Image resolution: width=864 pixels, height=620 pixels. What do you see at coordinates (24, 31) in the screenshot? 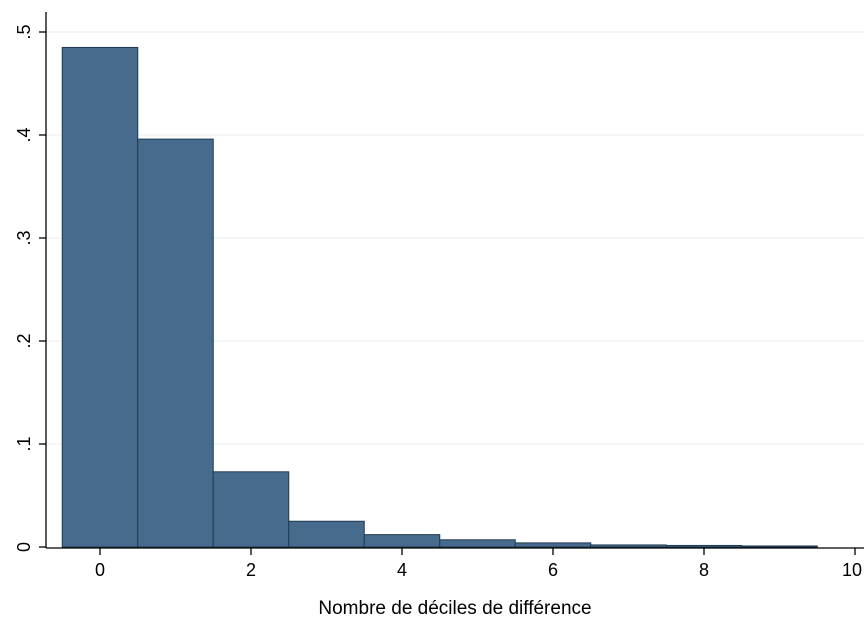
I see `y-tick-label: .5` at bounding box center [24, 31].